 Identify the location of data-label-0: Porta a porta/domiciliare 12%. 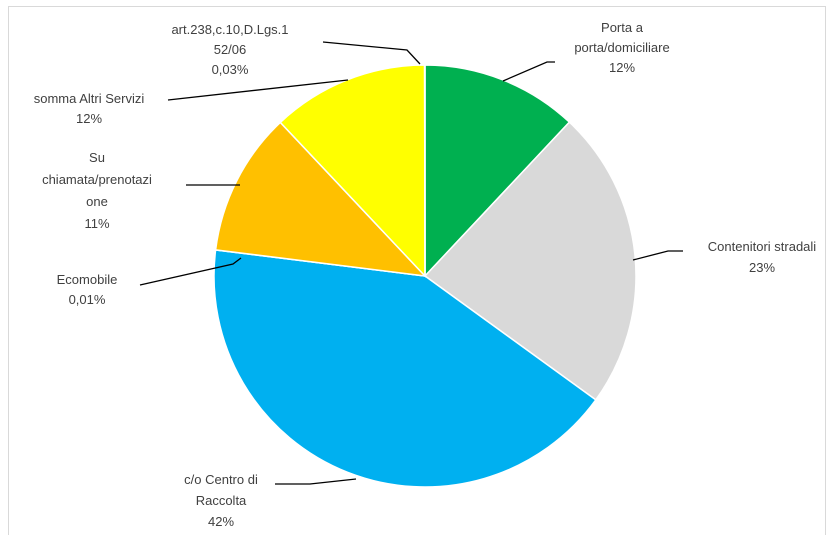
(621, 47).